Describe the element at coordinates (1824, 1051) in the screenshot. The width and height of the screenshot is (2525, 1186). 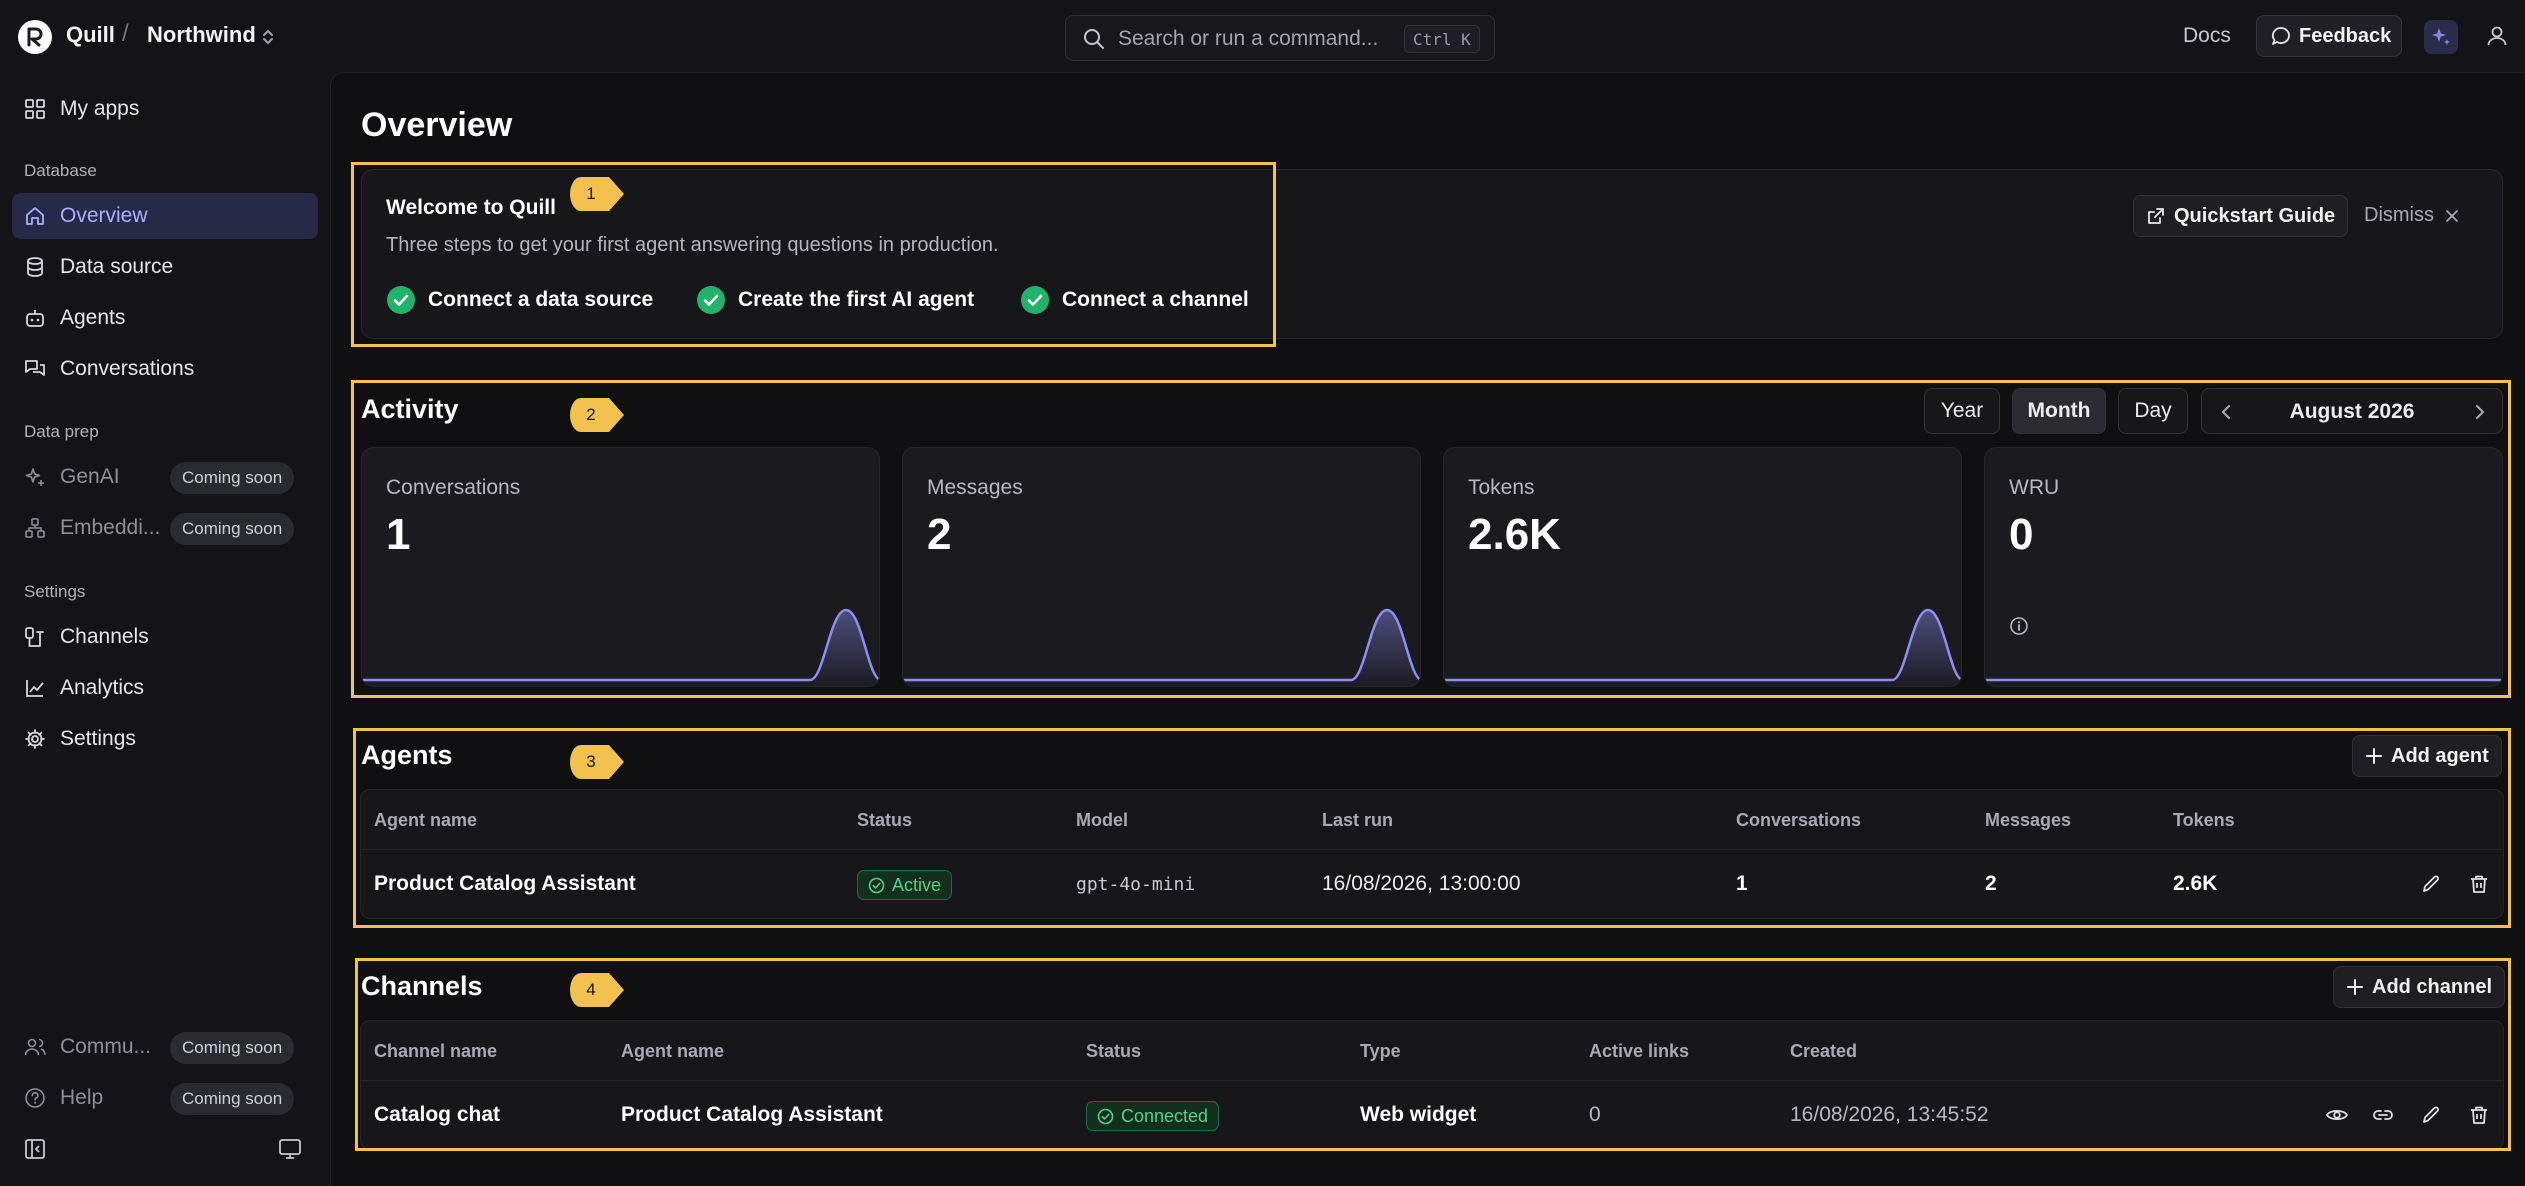
I see `column-header: Created` at that location.